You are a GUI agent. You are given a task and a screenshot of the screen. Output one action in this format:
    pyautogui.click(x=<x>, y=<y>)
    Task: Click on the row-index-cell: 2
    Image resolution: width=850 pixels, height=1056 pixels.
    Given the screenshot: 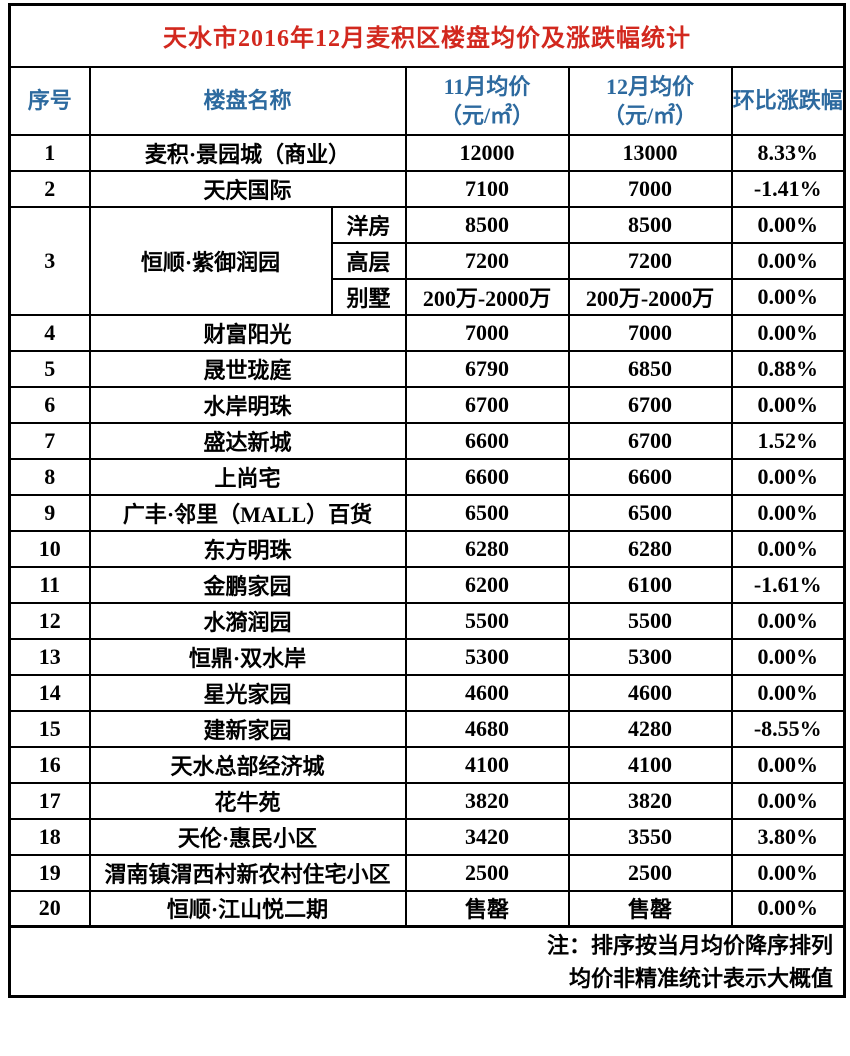 What is the action you would take?
    pyautogui.click(x=49, y=188)
    